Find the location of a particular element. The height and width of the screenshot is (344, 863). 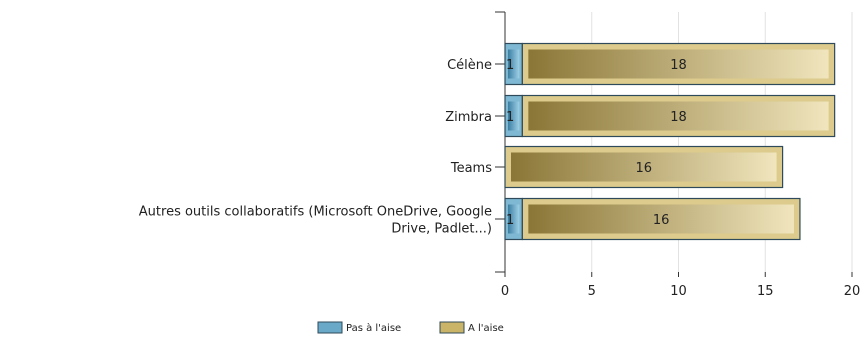

category-label: Drive, Padlet...) is located at coordinates (441, 229).